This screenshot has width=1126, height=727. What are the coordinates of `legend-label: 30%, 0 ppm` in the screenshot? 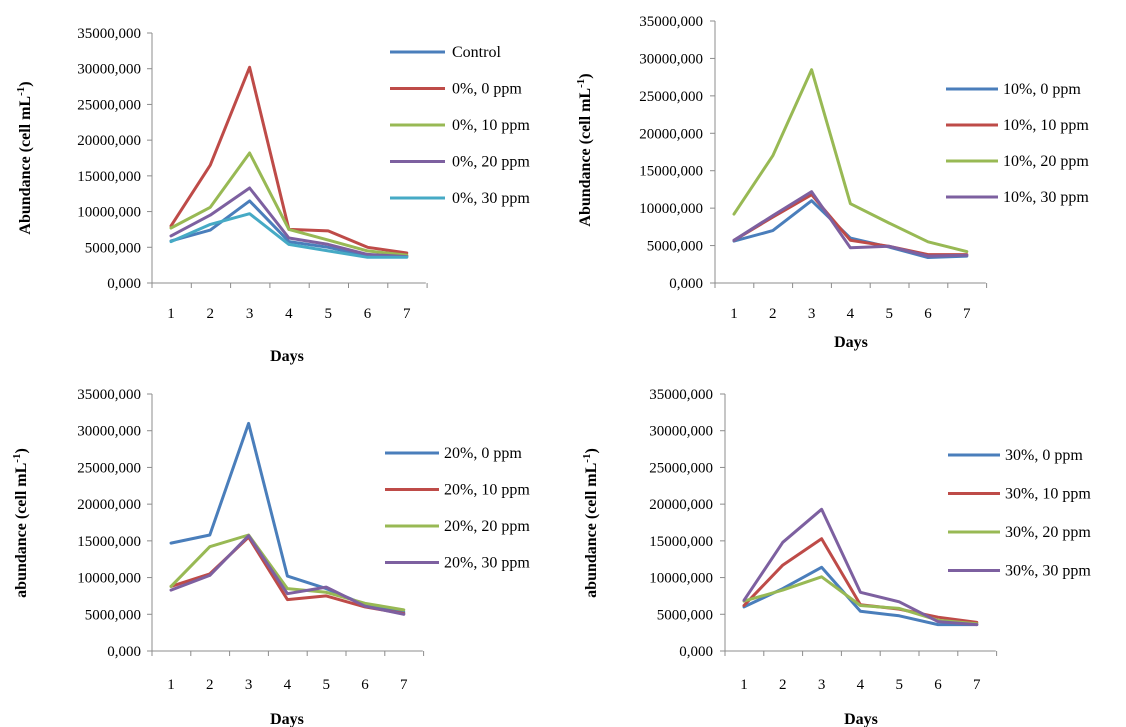 It's located at (1044, 455).